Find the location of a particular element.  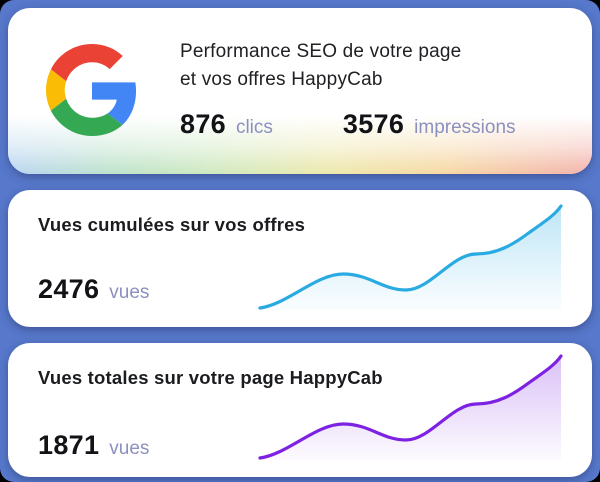

page-sparkline-fill is located at coordinates (410, 408).